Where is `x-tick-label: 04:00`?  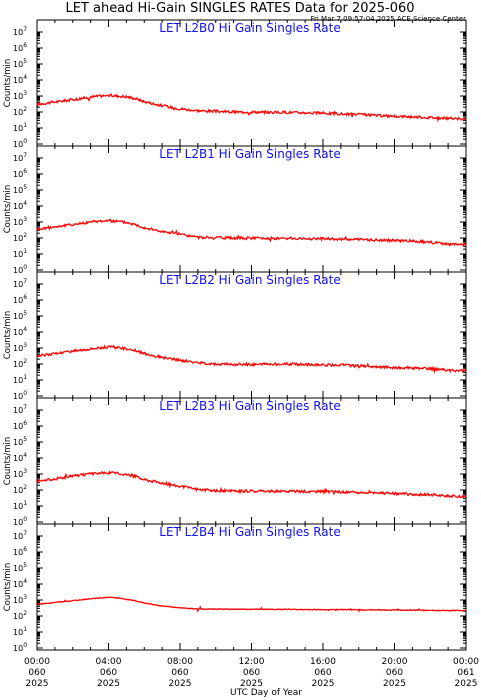 x-tick-label: 04:00 is located at coordinates (109, 662).